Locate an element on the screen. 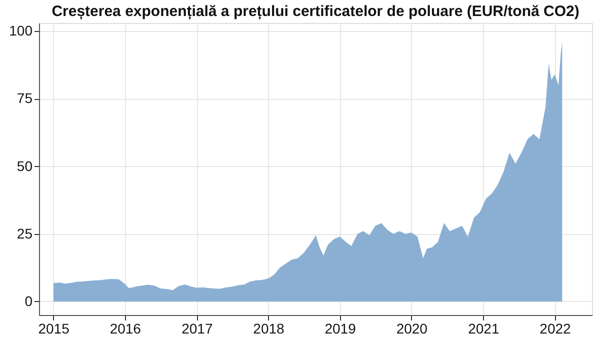 Image resolution: width=600 pixels, height=340 pixels. x-tick-label: 2017 is located at coordinates (197, 328).